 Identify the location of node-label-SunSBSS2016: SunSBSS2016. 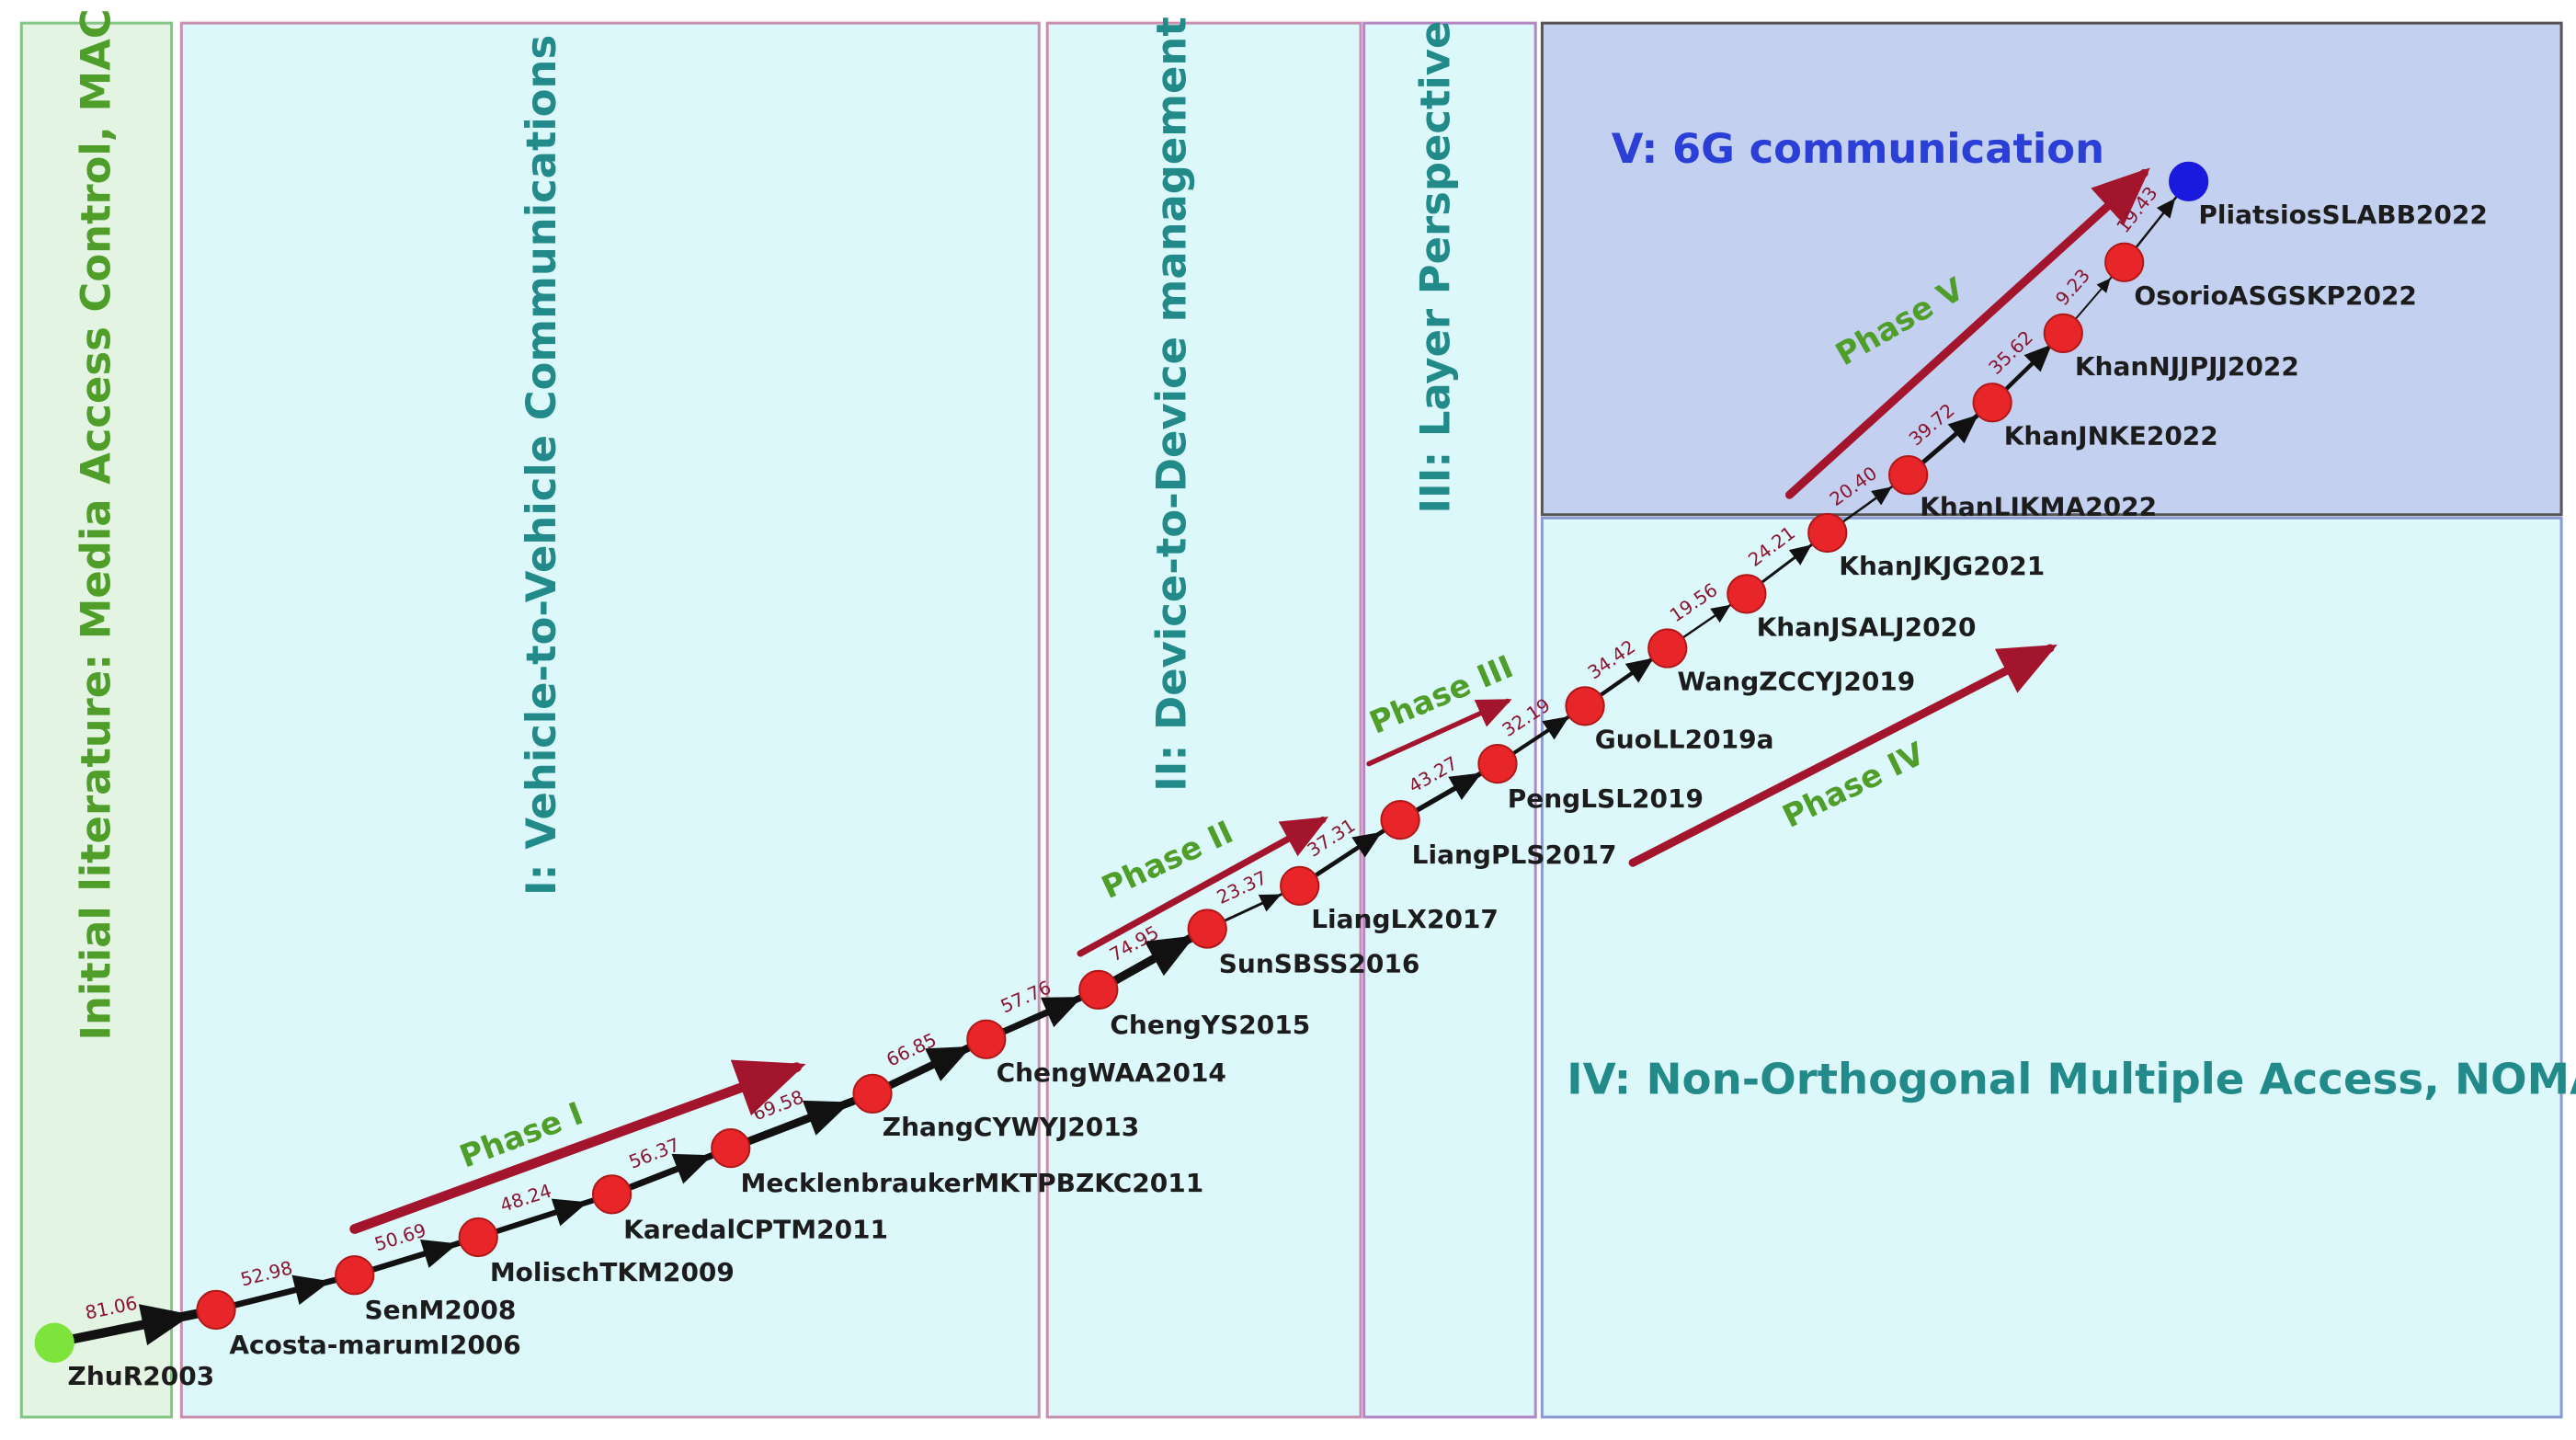
(1319, 963).